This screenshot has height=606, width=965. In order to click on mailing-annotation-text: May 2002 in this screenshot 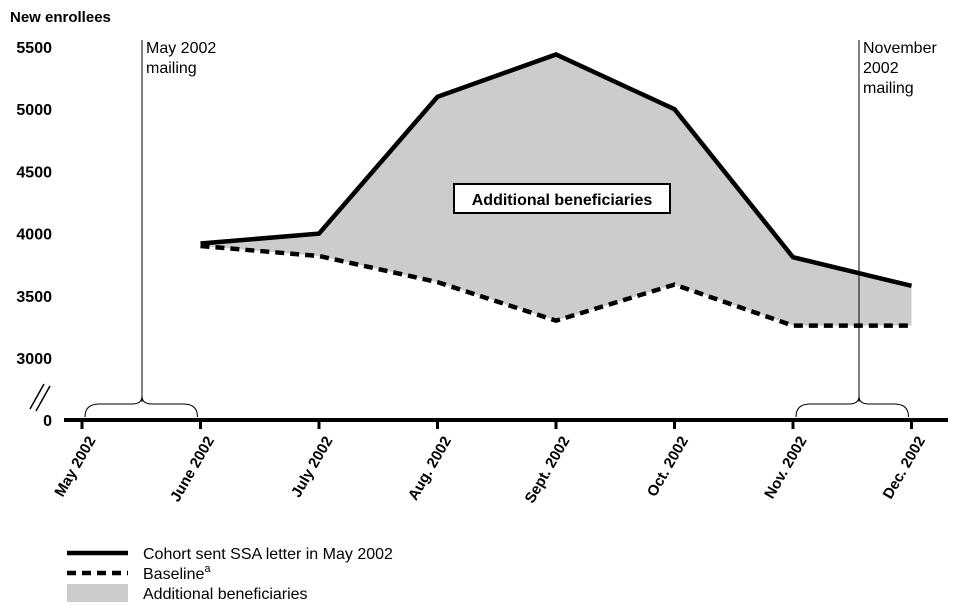, I will do `click(181, 48)`.